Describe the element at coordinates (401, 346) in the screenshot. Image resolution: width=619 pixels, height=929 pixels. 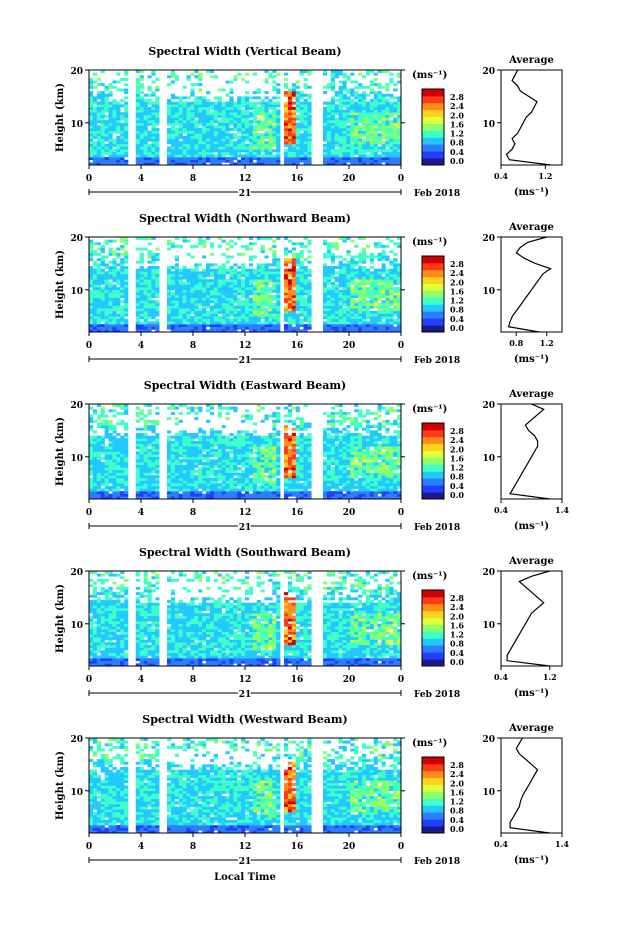
I see `x-tick-label: 0` at that location.